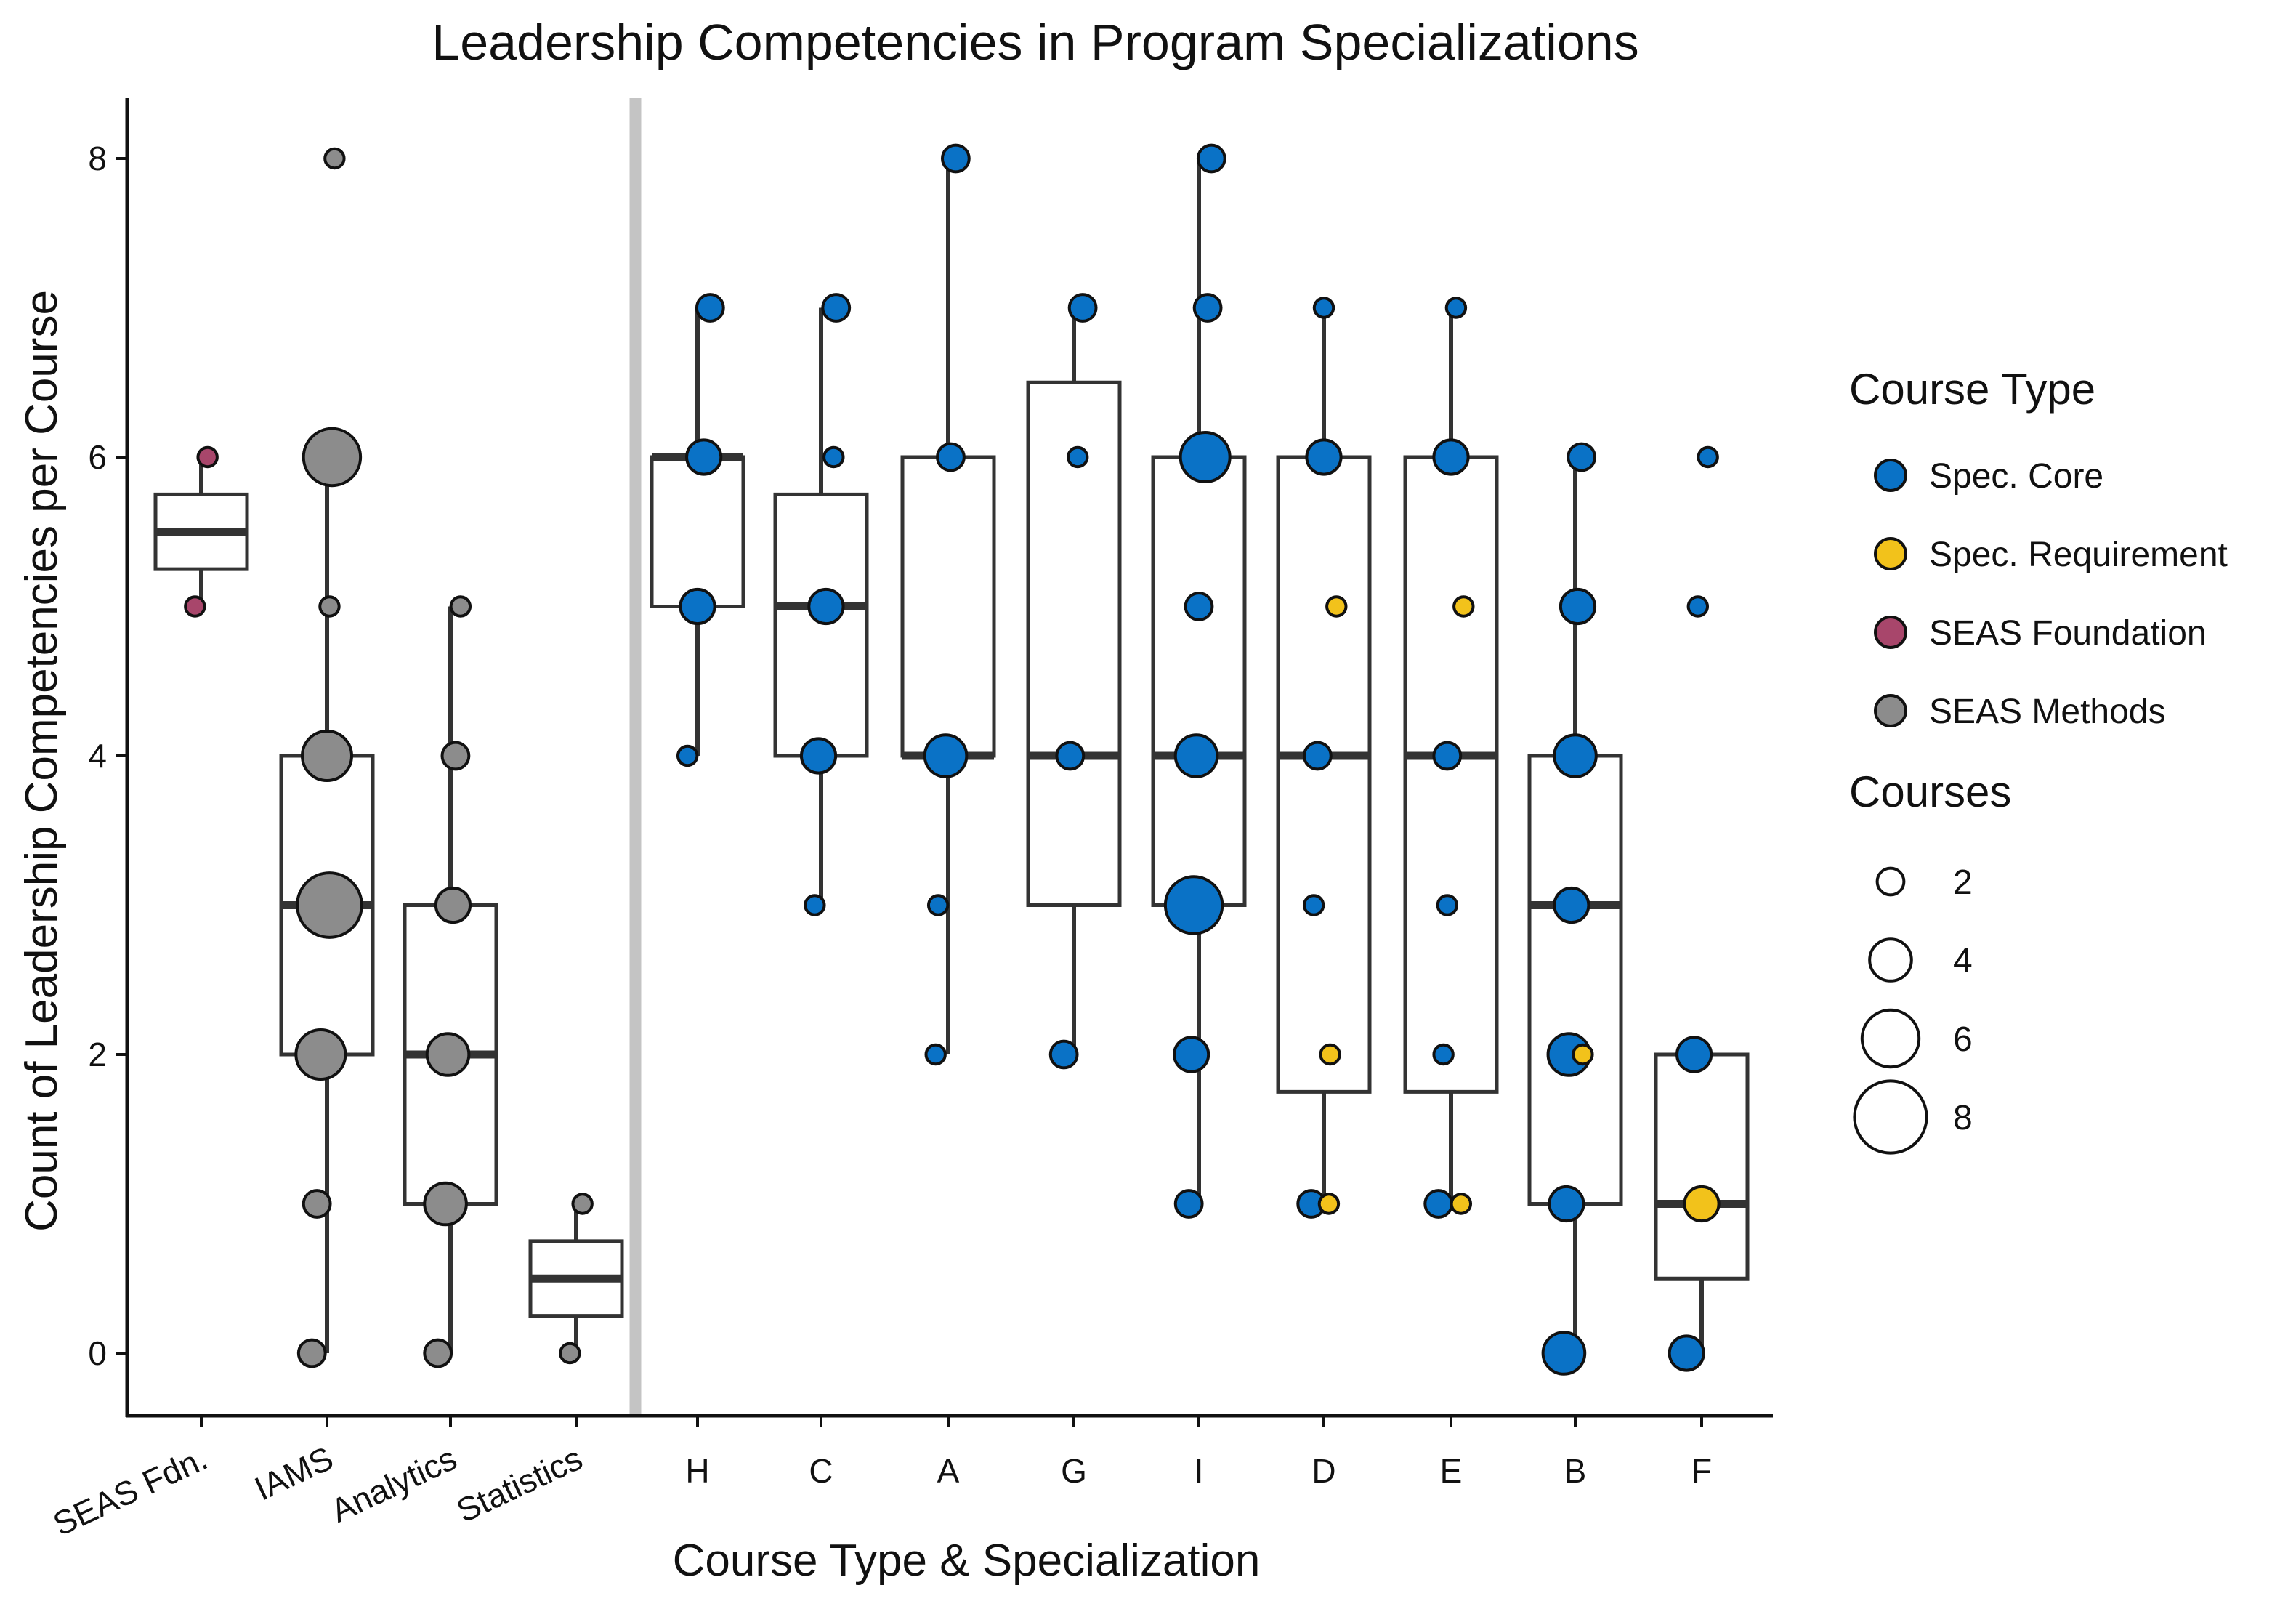 Image resolution: width=2296 pixels, height=1609 pixels. I want to click on boxplot-statistics, so click(576, 1278).